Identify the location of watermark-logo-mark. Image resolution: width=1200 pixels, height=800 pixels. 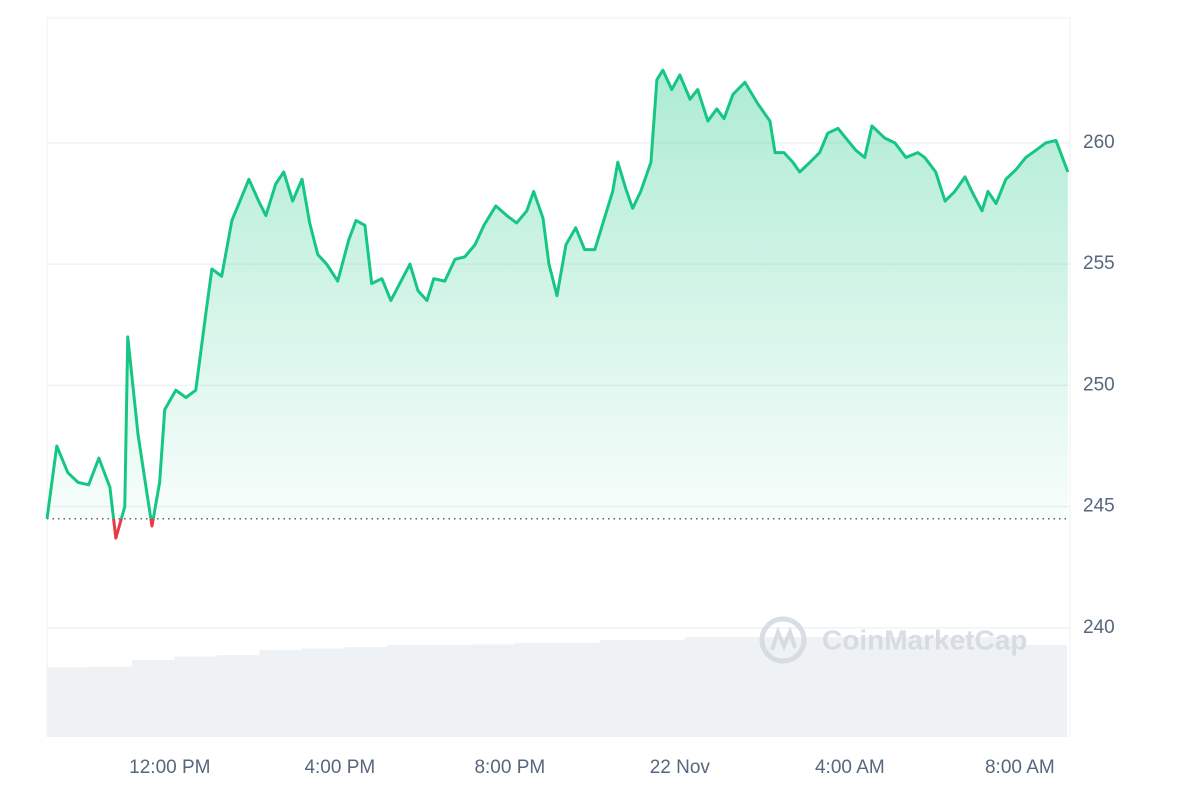
(783, 639).